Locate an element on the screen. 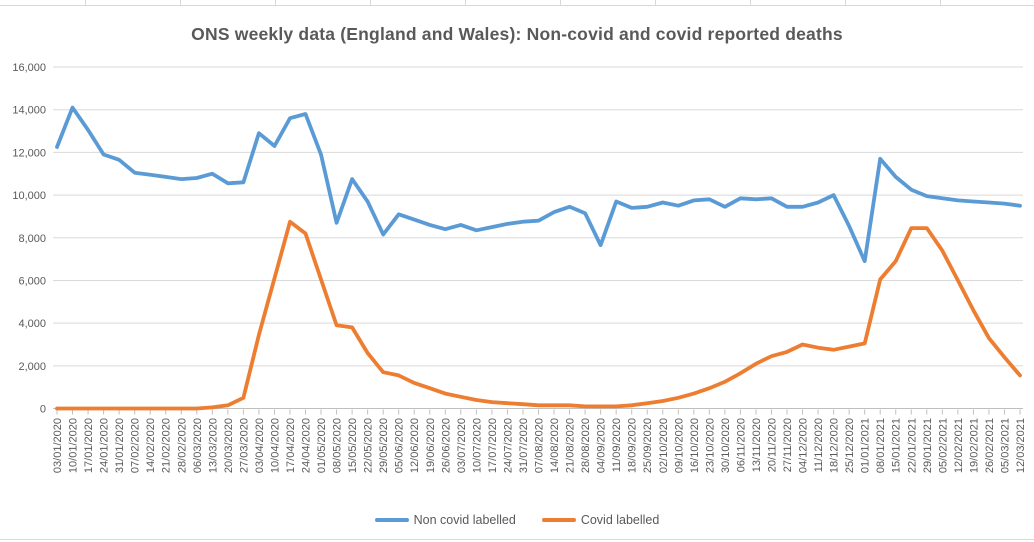 Image resolution: width=1034 pixels, height=542 pixels. x-axis-tick-label: 09/10/2020 is located at coordinates (679, 445).